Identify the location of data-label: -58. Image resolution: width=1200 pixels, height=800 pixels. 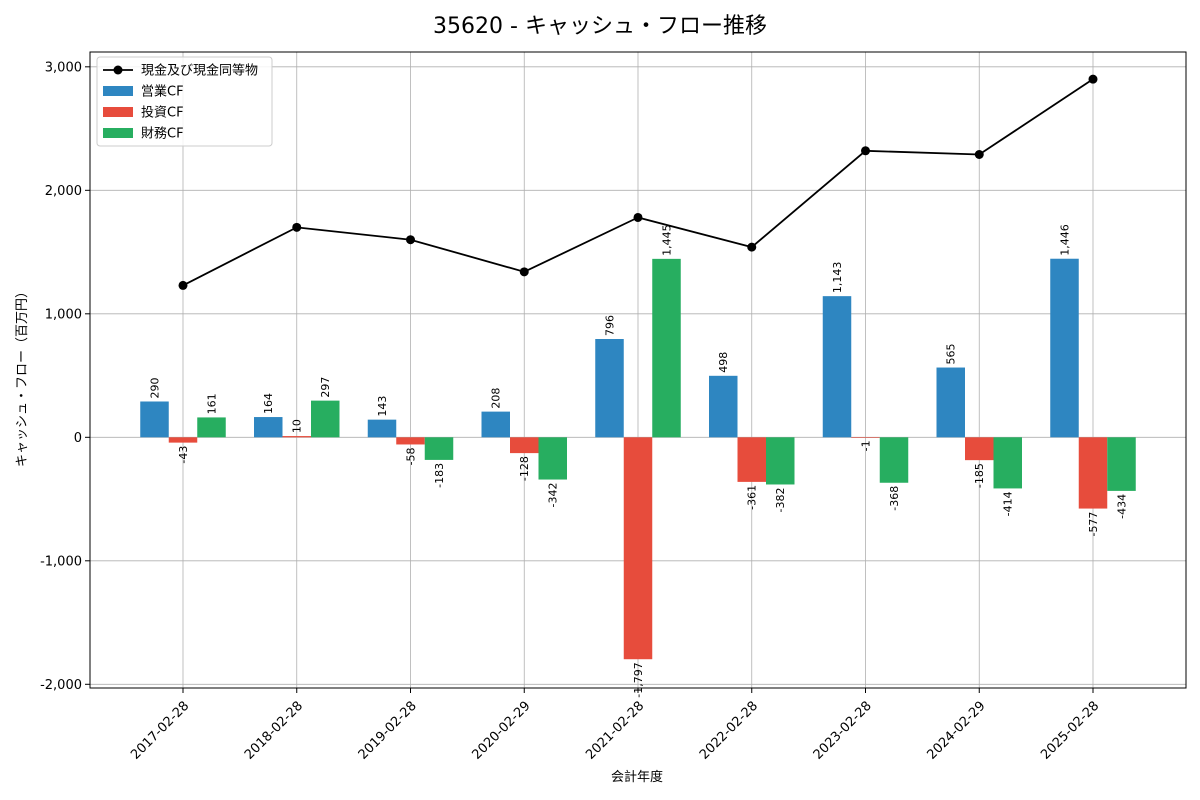
(411, 456).